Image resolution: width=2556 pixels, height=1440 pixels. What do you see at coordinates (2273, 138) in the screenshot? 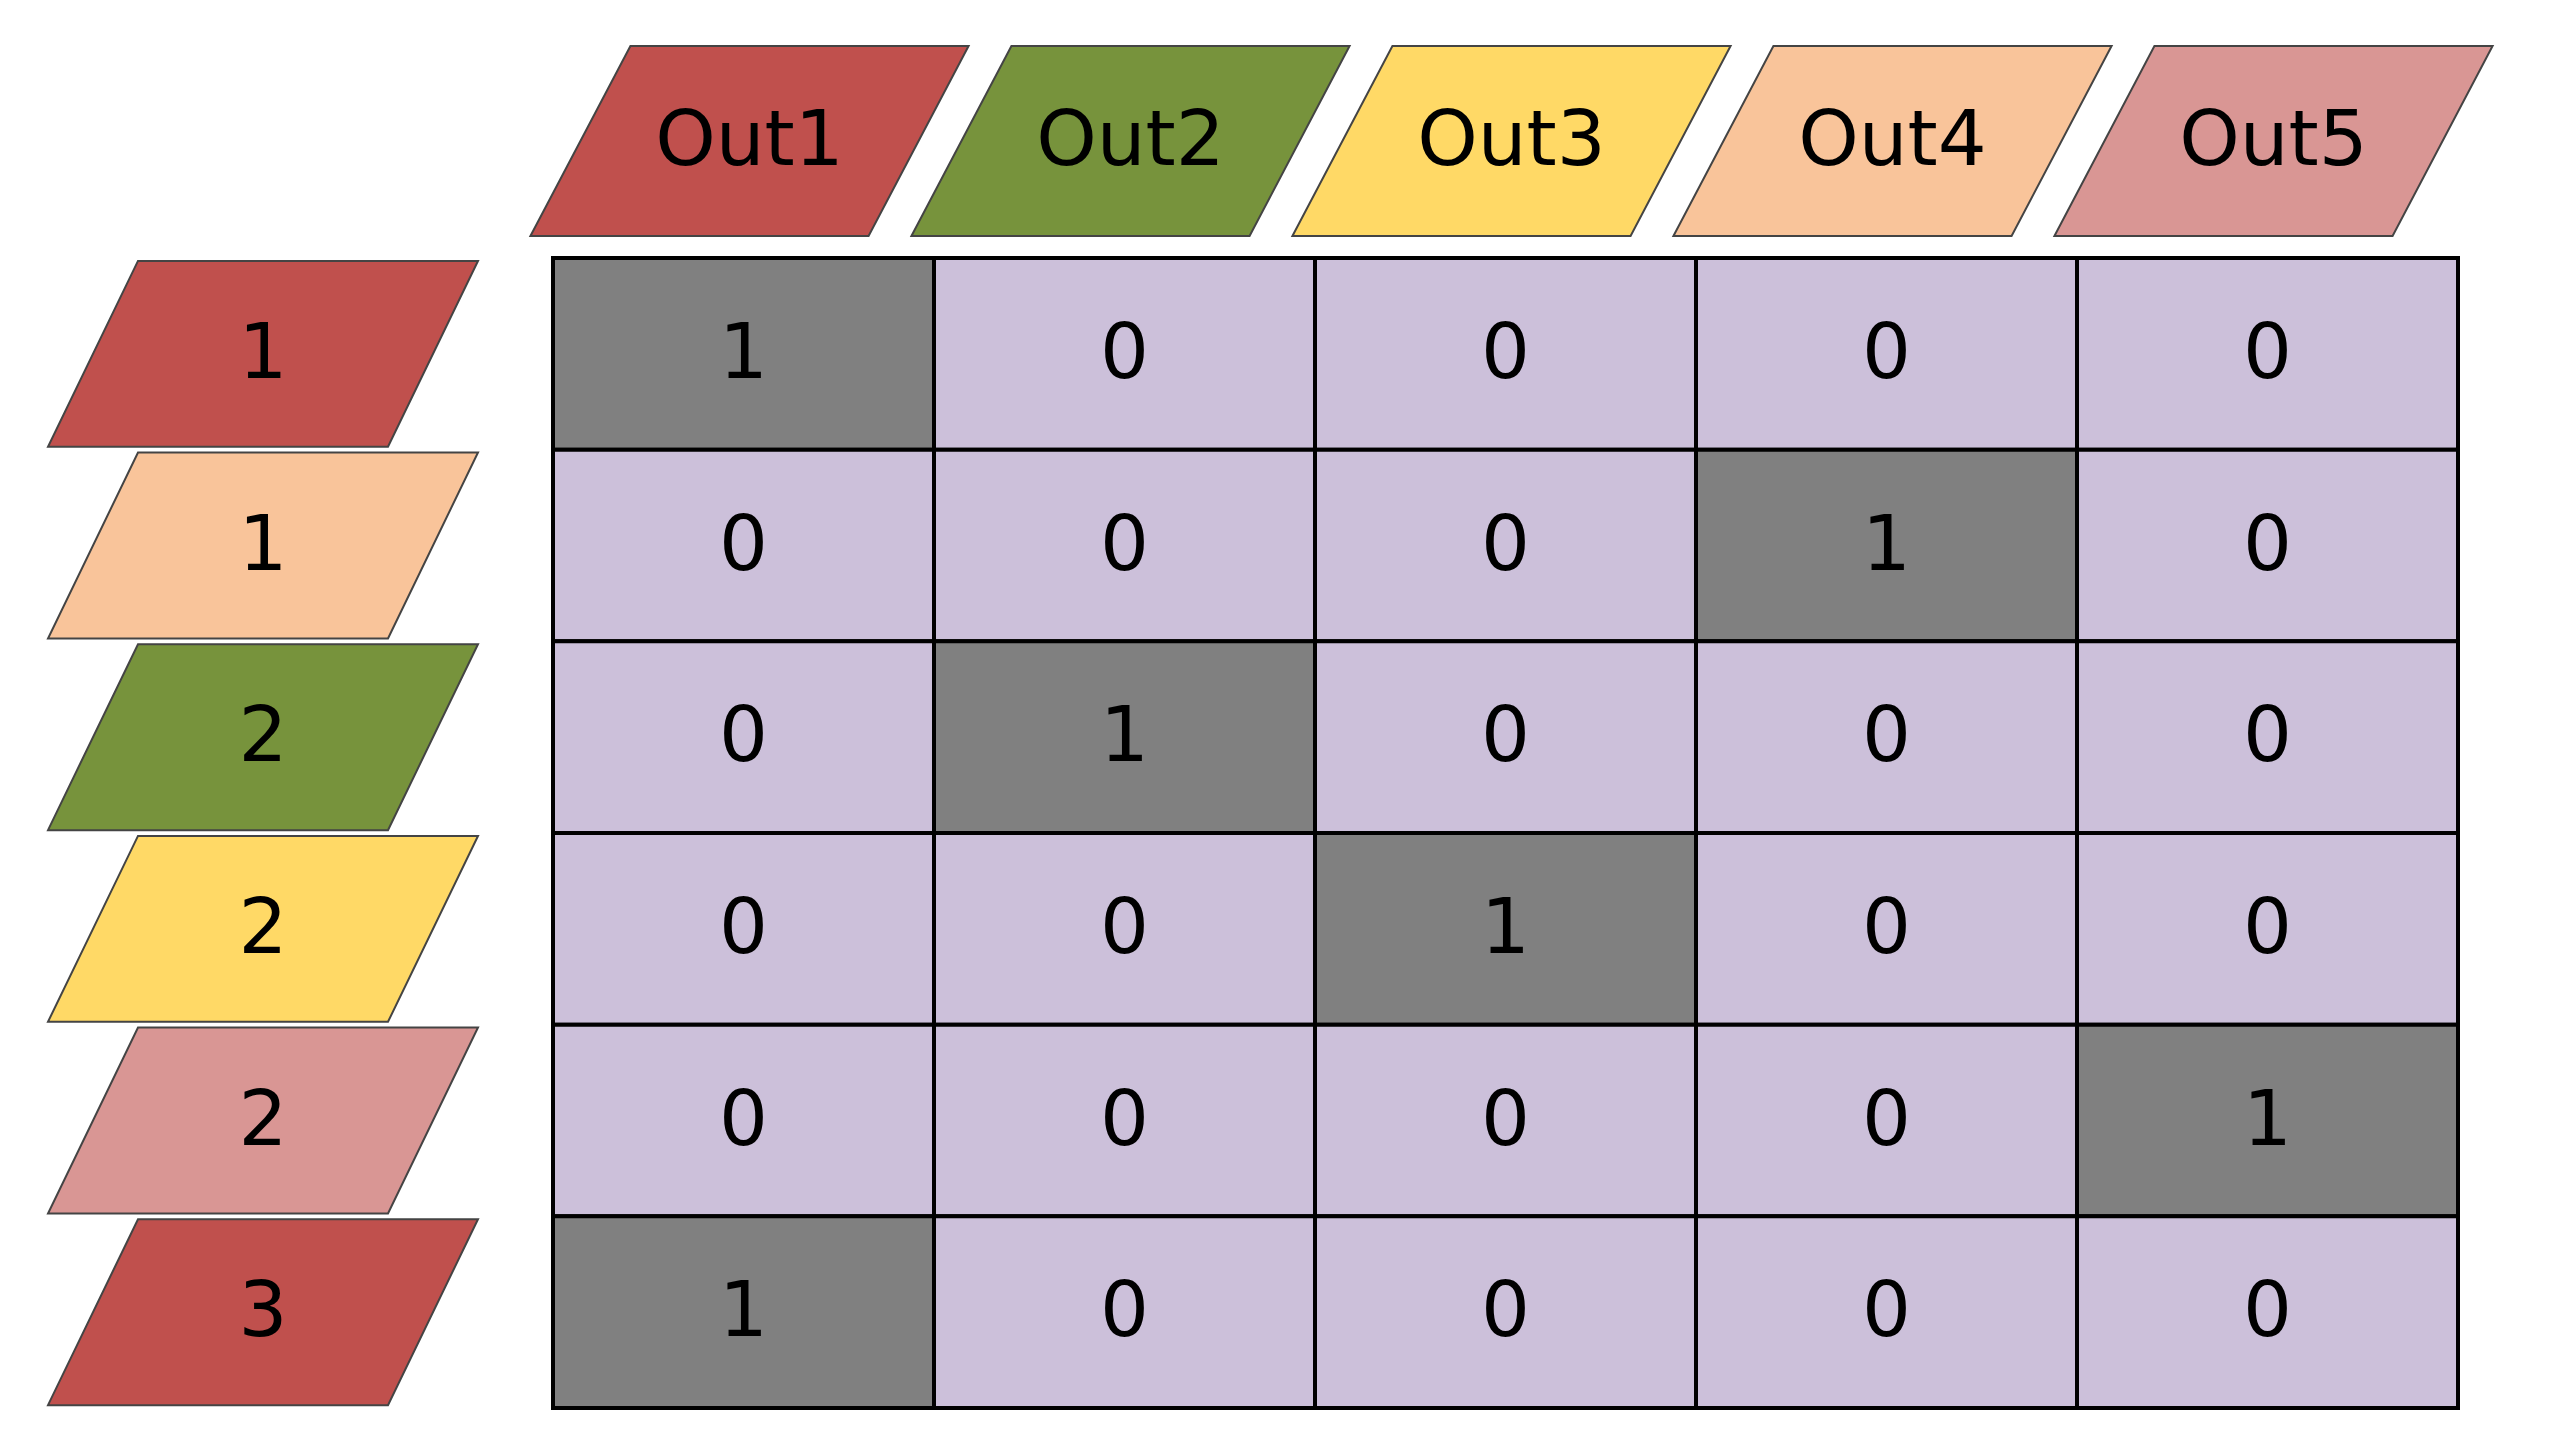
I see `x-tick-label: Out5` at bounding box center [2273, 138].